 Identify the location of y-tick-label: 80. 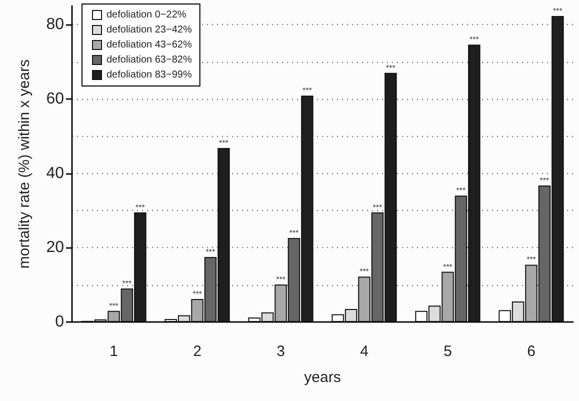
(55, 25).